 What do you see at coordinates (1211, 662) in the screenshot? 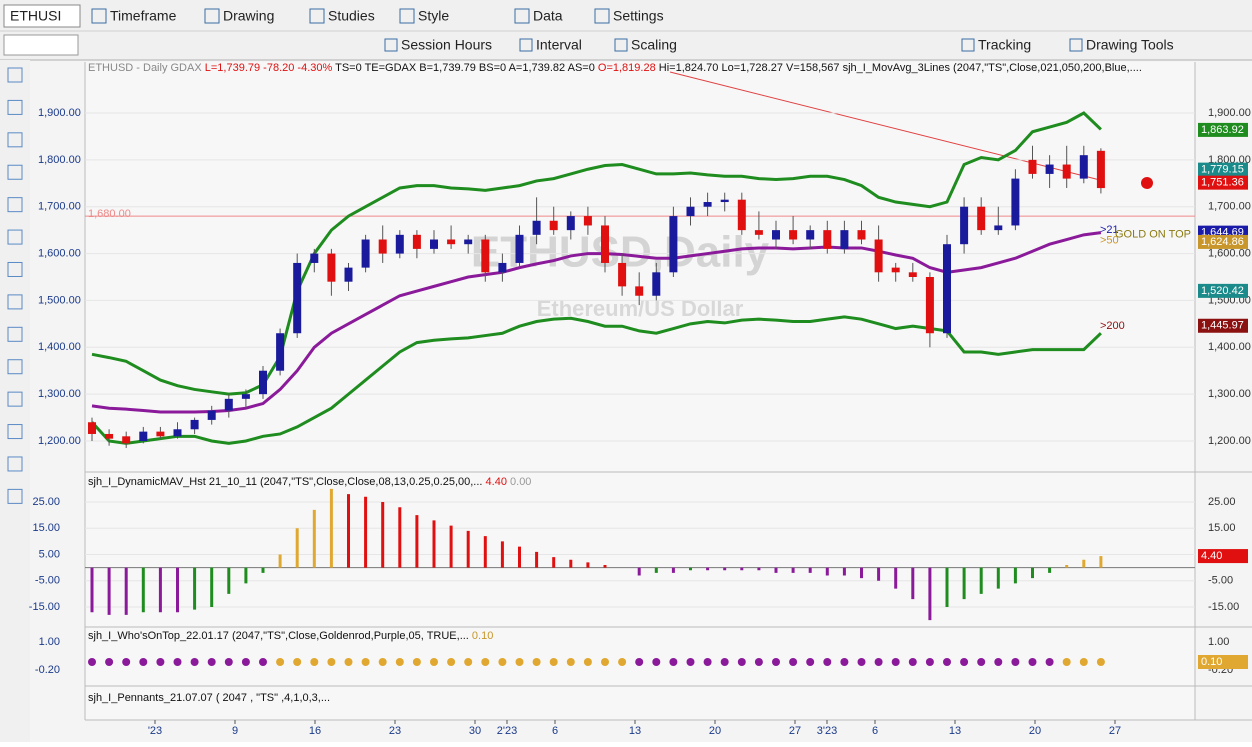
I see `value-badge-label: 0.10` at bounding box center [1211, 662].